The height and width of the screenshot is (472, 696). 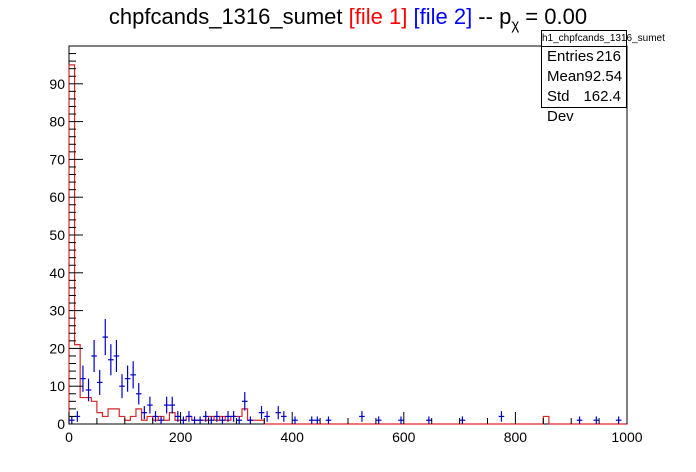 What do you see at coordinates (57, 197) in the screenshot?
I see `y-tick-label: 60` at bounding box center [57, 197].